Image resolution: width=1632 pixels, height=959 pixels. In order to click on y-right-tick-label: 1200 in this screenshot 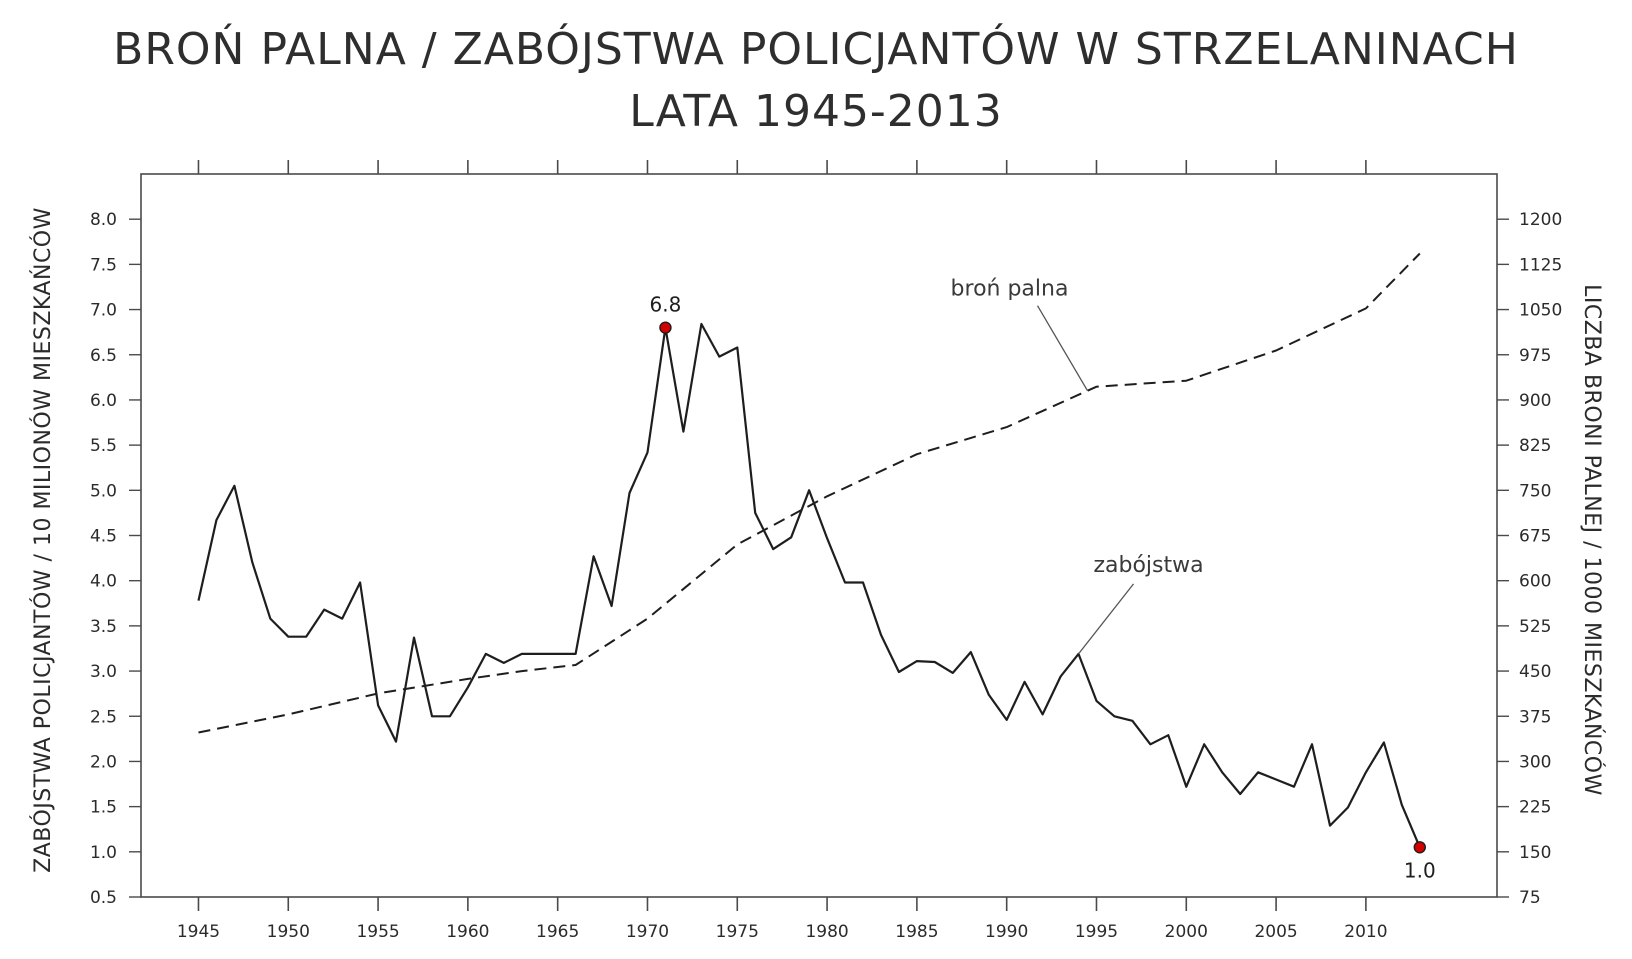, I will do `click(1540, 220)`.